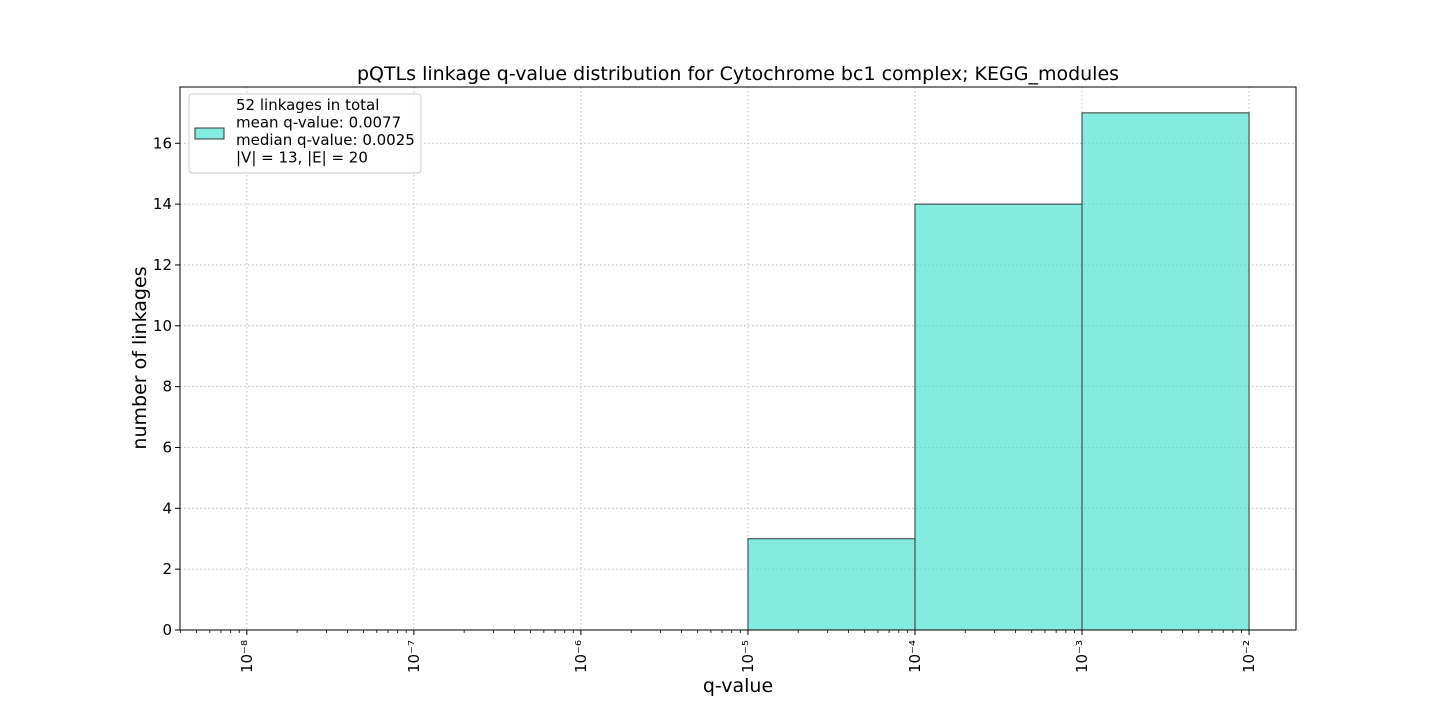 This screenshot has height=720, width=1440. What do you see at coordinates (167, 387) in the screenshot?
I see `y-tick-label: 8` at bounding box center [167, 387].